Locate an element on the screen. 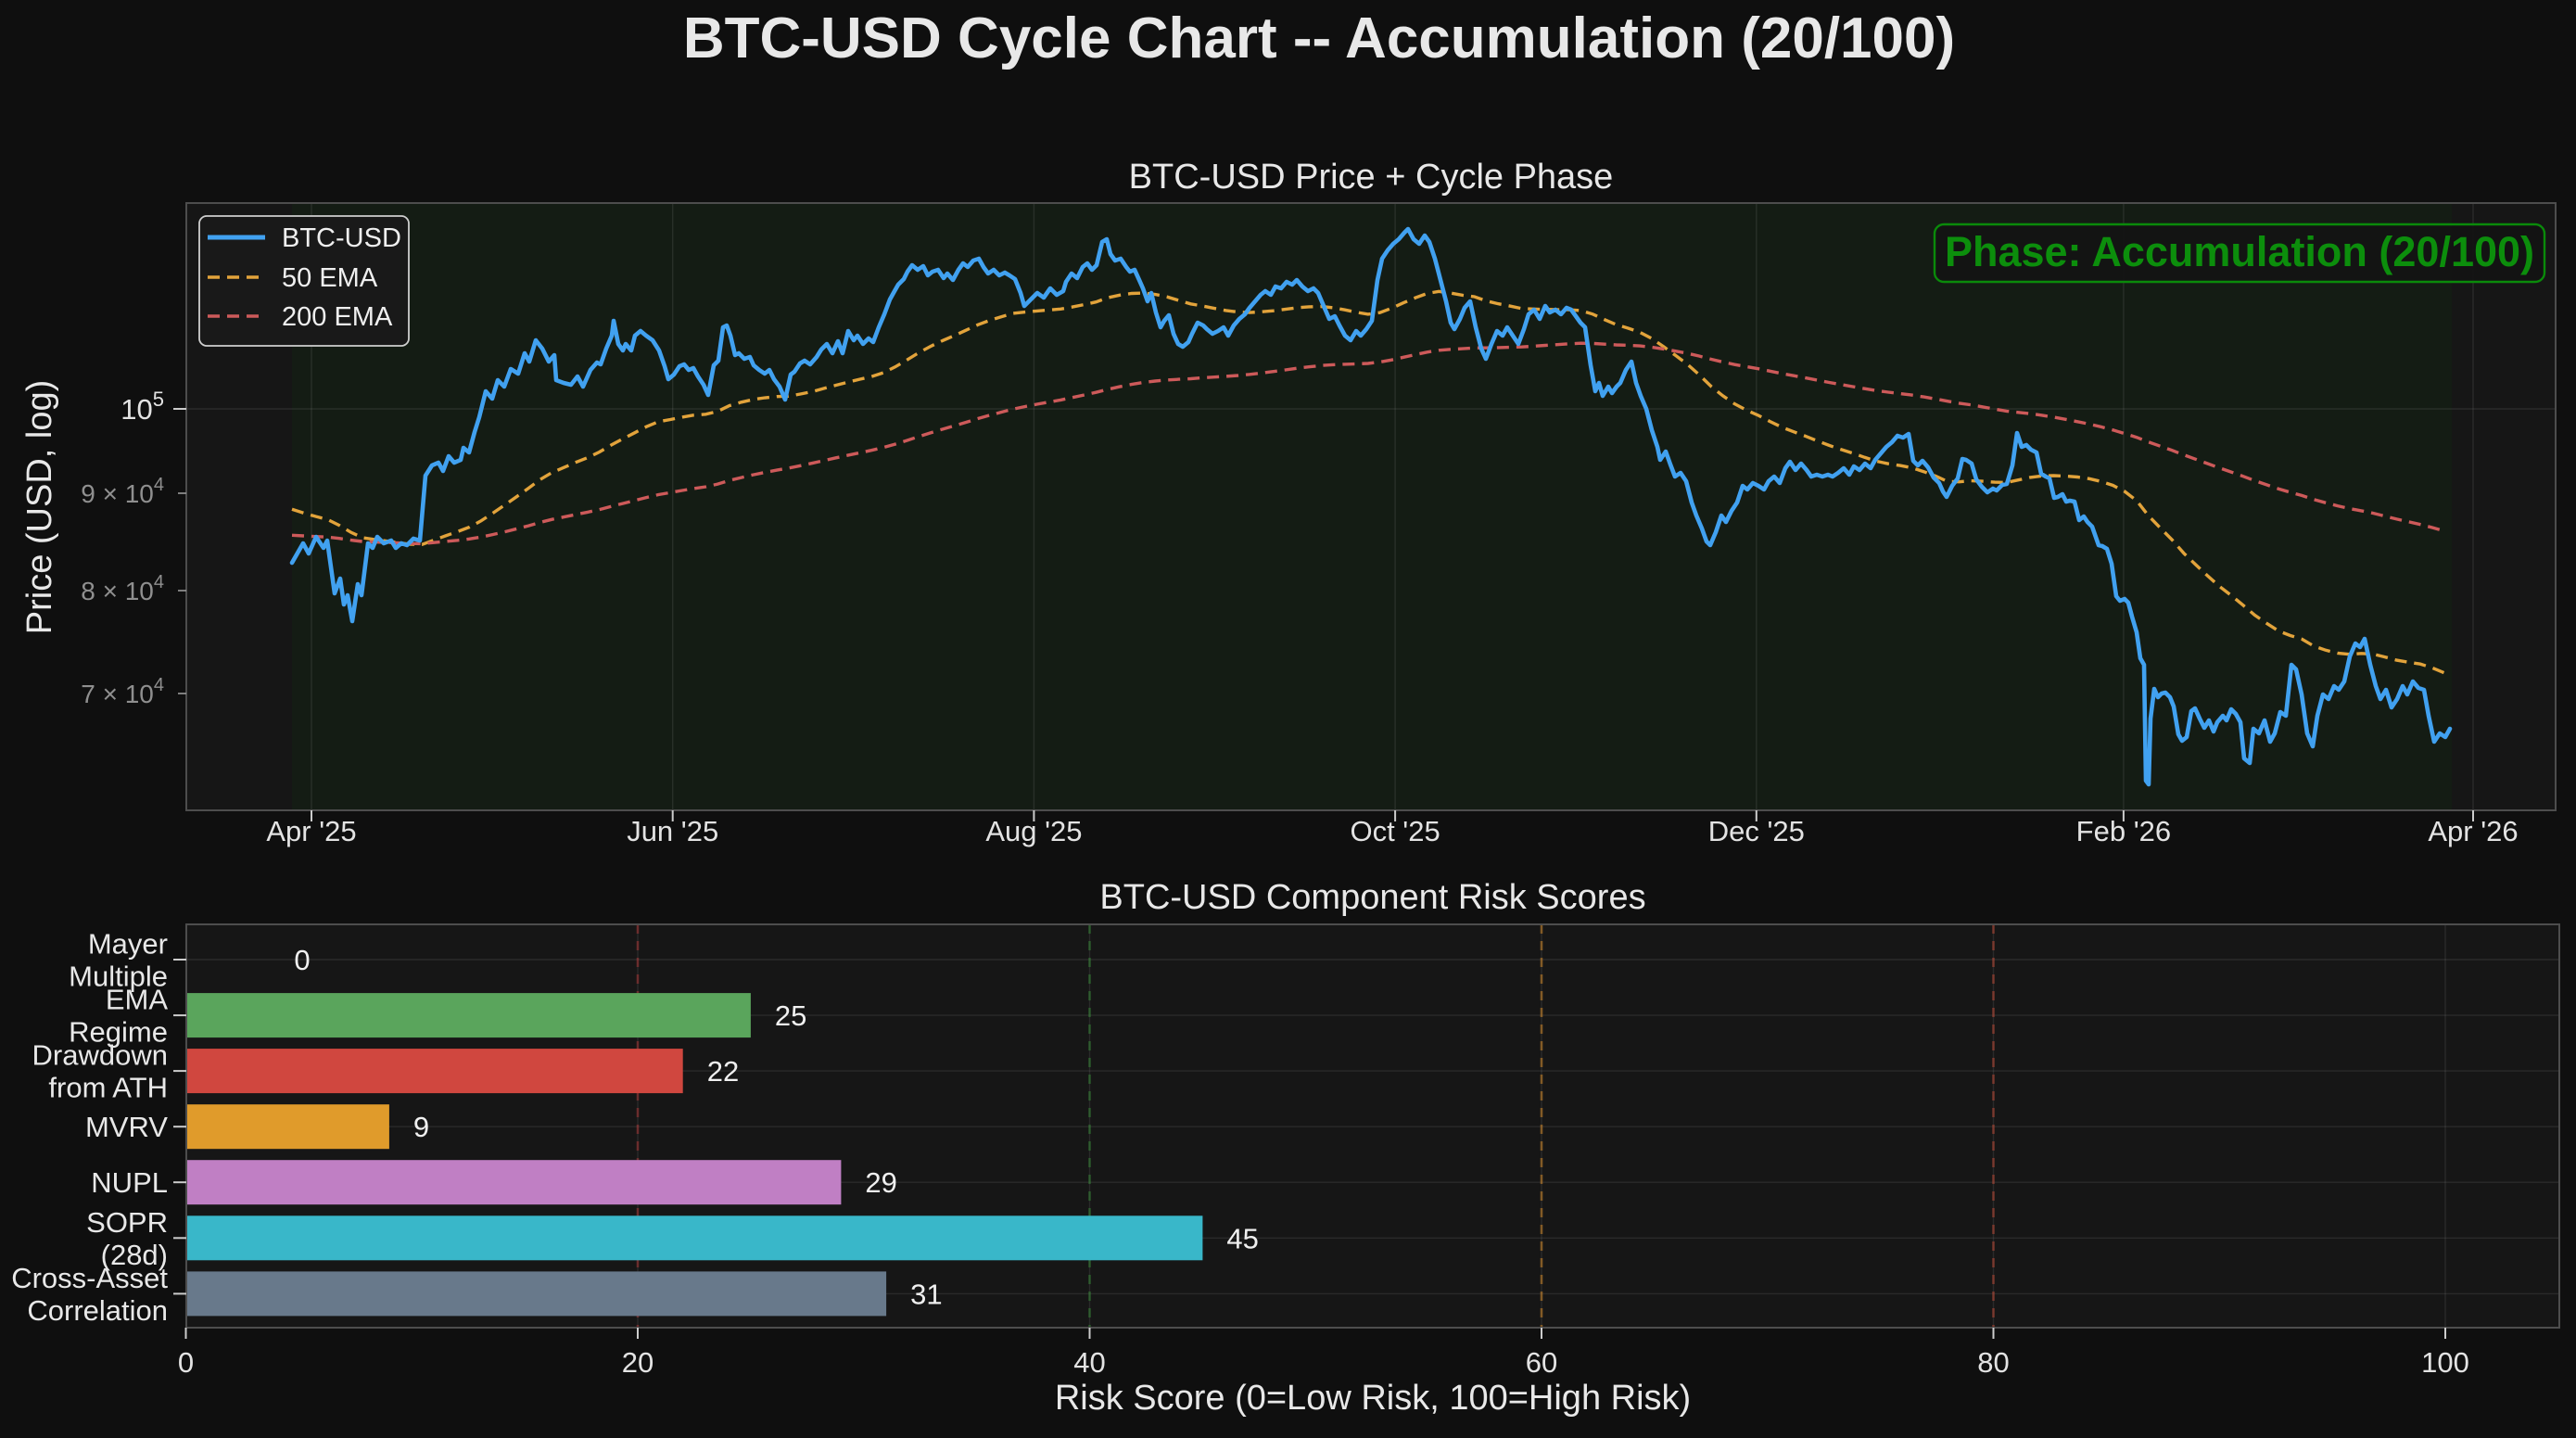 The height and width of the screenshot is (1438, 2576). svg-text: Aug '25 is located at coordinates (1033, 831).